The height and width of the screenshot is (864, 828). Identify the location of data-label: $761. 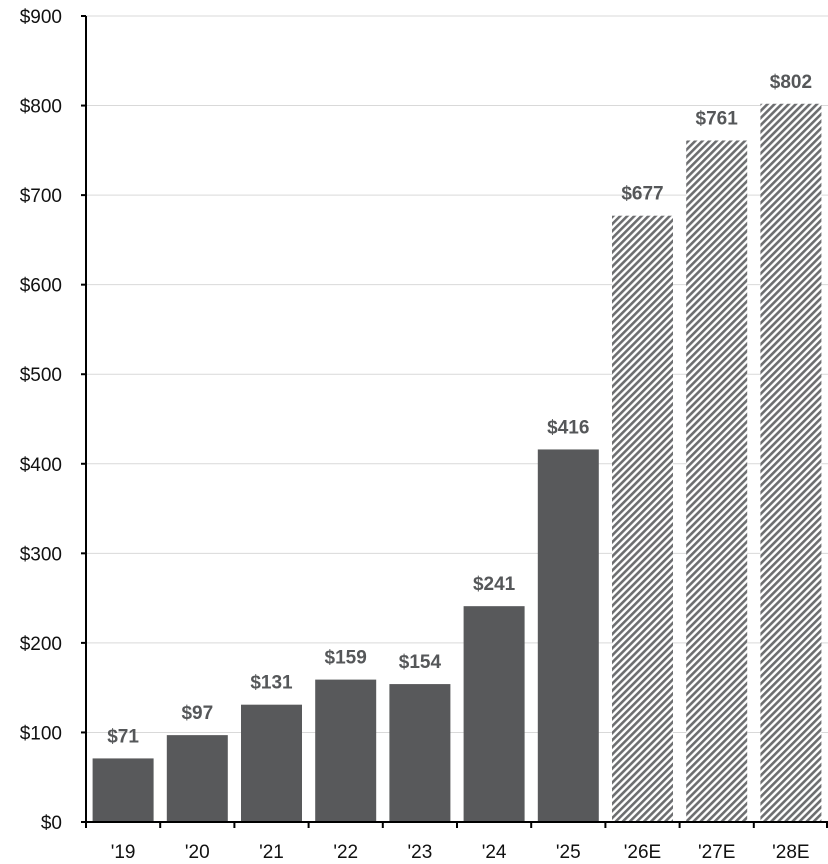
(717, 118).